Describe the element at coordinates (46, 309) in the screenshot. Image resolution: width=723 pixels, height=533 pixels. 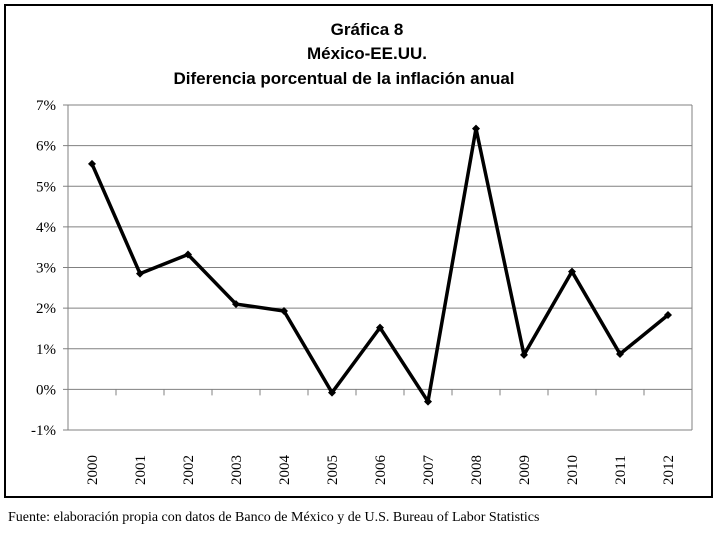
I see `y-tick-label: 2%` at that location.